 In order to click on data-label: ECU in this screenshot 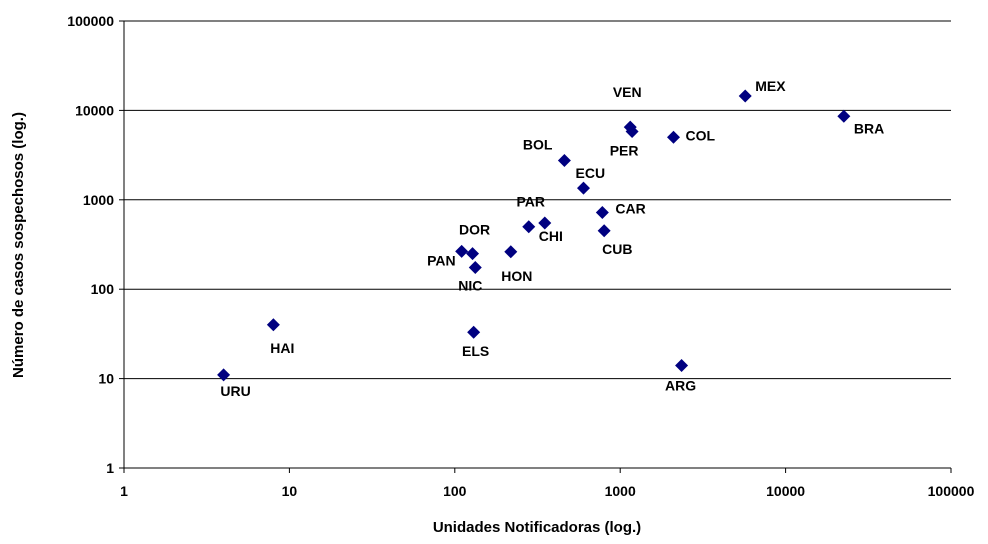, I will do `click(591, 173)`.